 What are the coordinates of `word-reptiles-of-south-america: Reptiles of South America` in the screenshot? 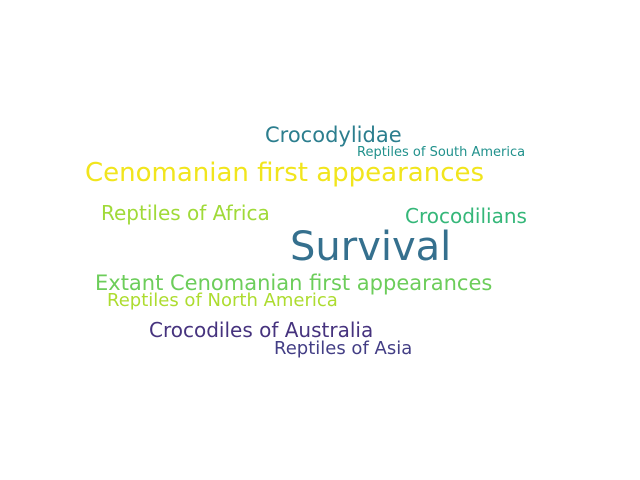 It's located at (441, 152).